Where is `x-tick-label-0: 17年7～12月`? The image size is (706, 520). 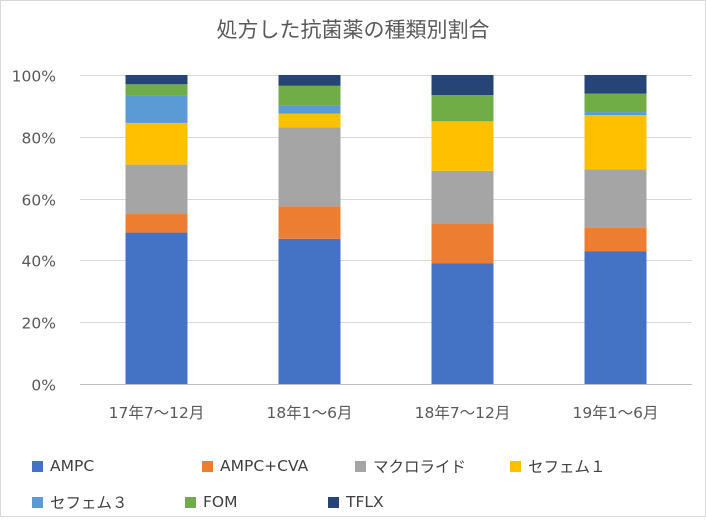 x-tick-label-0: 17年7～12月 is located at coordinates (157, 413).